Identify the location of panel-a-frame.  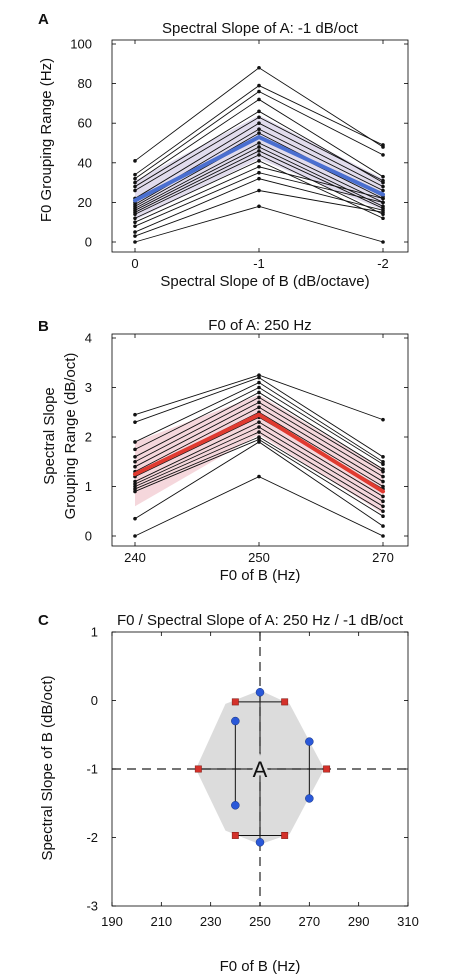
(260, 146).